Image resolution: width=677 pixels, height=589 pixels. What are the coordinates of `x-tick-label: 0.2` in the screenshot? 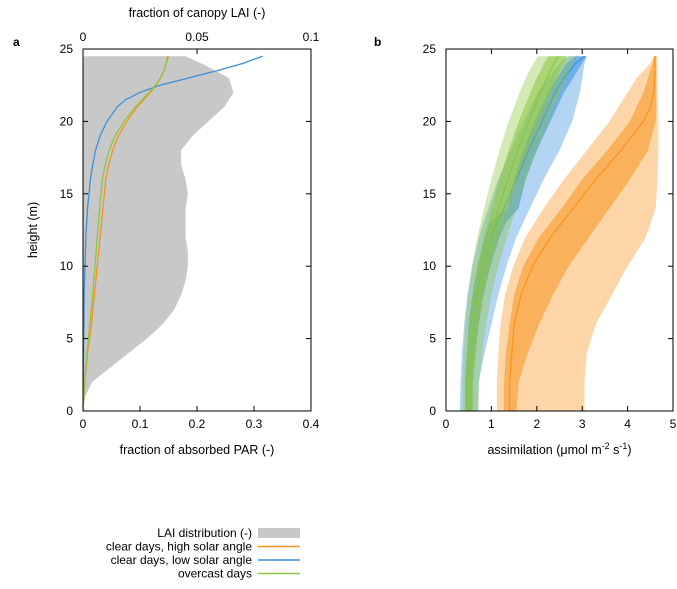 It's located at (197, 424).